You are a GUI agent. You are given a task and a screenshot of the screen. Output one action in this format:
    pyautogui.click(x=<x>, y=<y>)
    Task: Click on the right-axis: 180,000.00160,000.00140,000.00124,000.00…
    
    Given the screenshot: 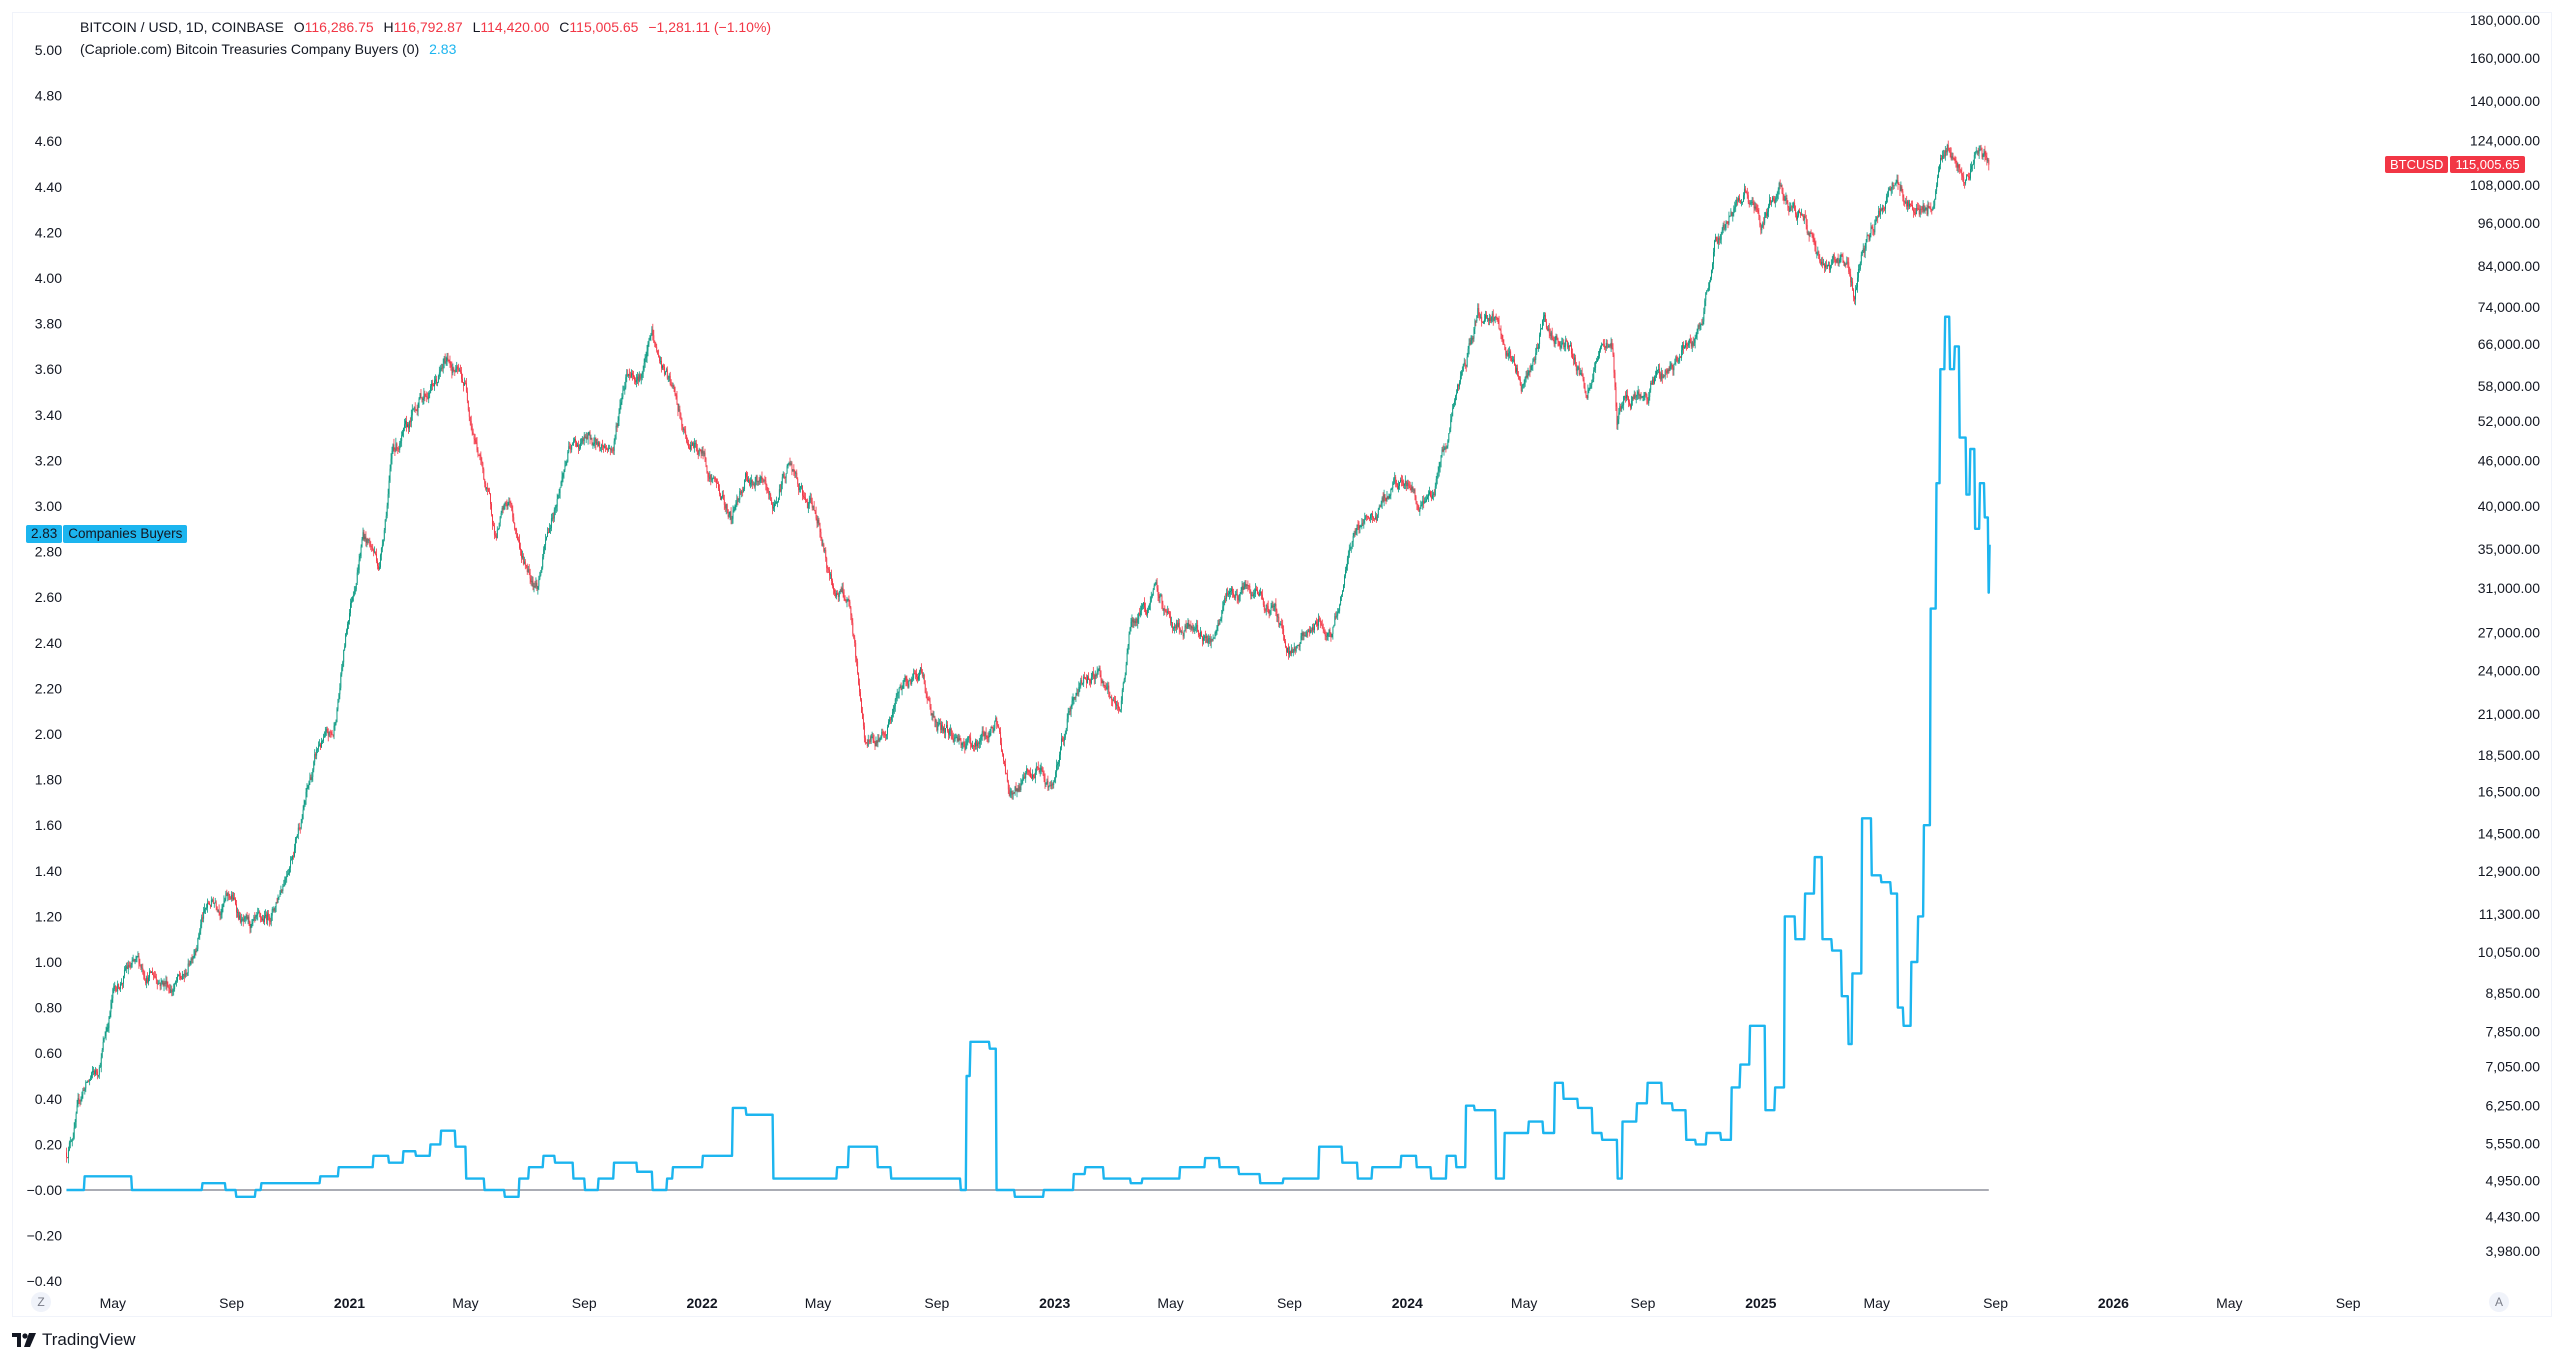 What is the action you would take?
    pyautogui.click(x=2505, y=635)
    